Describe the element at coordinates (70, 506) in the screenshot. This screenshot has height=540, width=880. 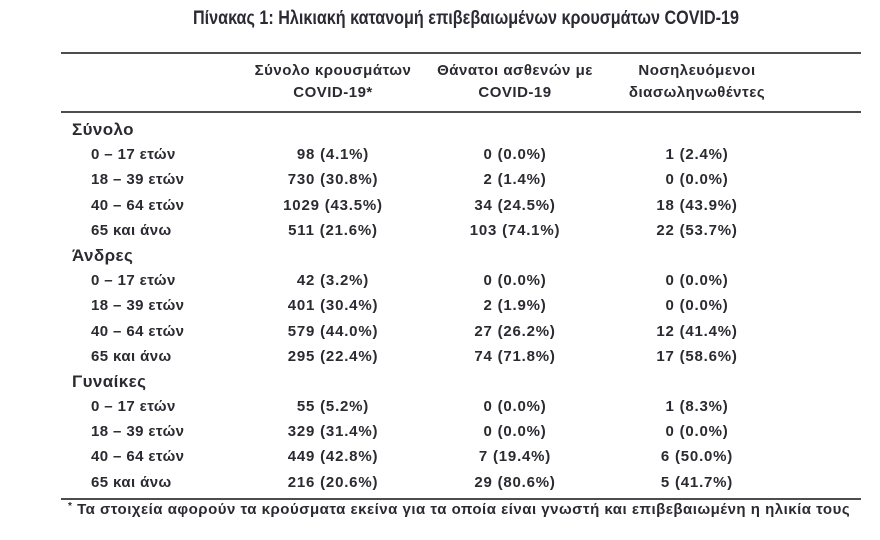
I see `footnote-marker: *` at that location.